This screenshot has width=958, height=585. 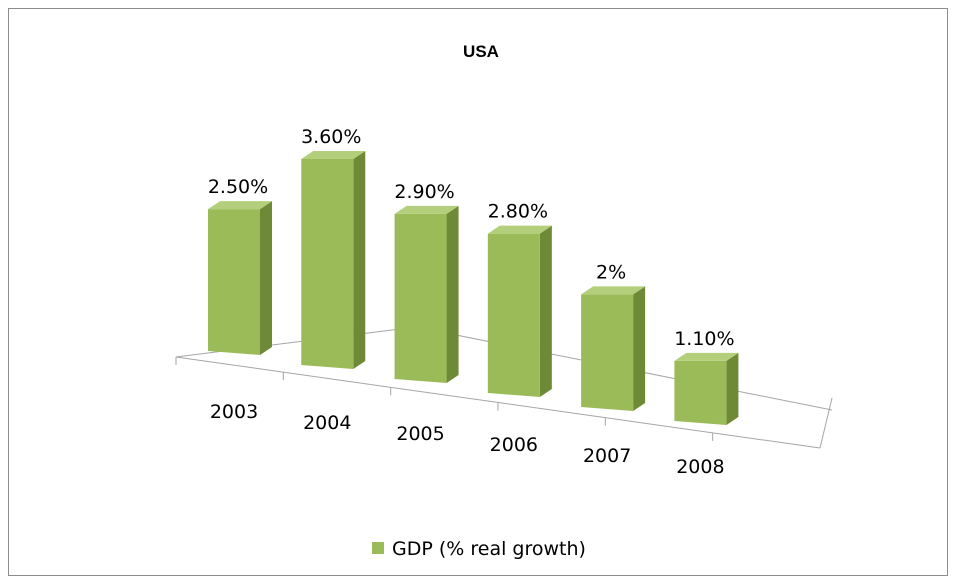 I want to click on tick-label-2006: 2006, so click(x=514, y=445).